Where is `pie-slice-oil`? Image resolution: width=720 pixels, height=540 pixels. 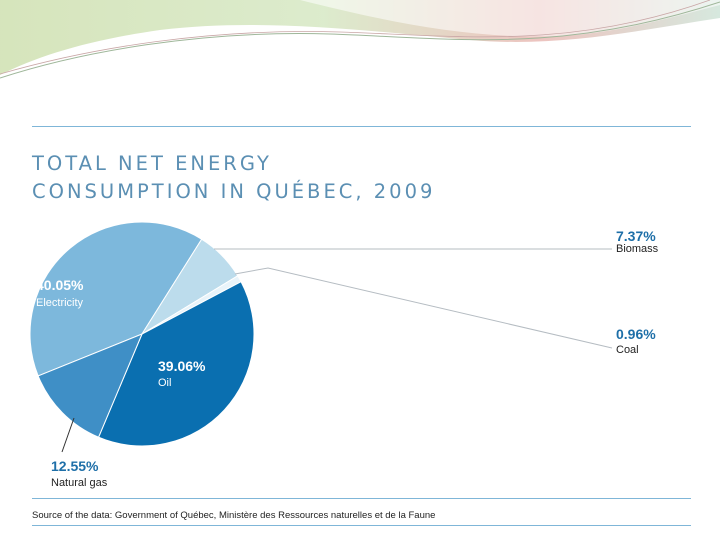 pie-slice-oil is located at coordinates (176, 364).